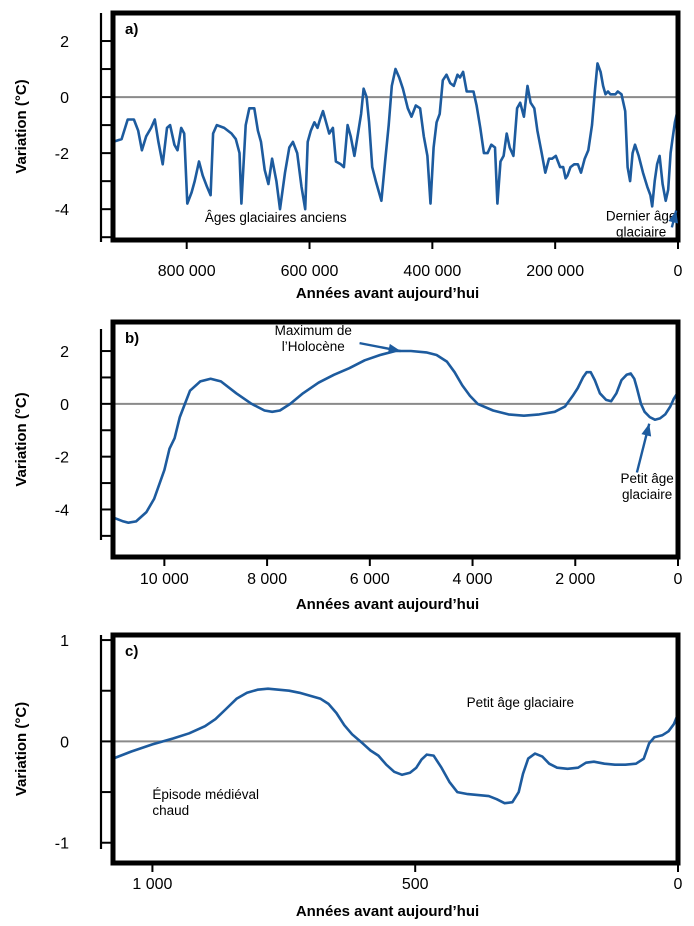 The height and width of the screenshot is (926, 694). I want to click on x-tick-label: 1 000, so click(152, 884).